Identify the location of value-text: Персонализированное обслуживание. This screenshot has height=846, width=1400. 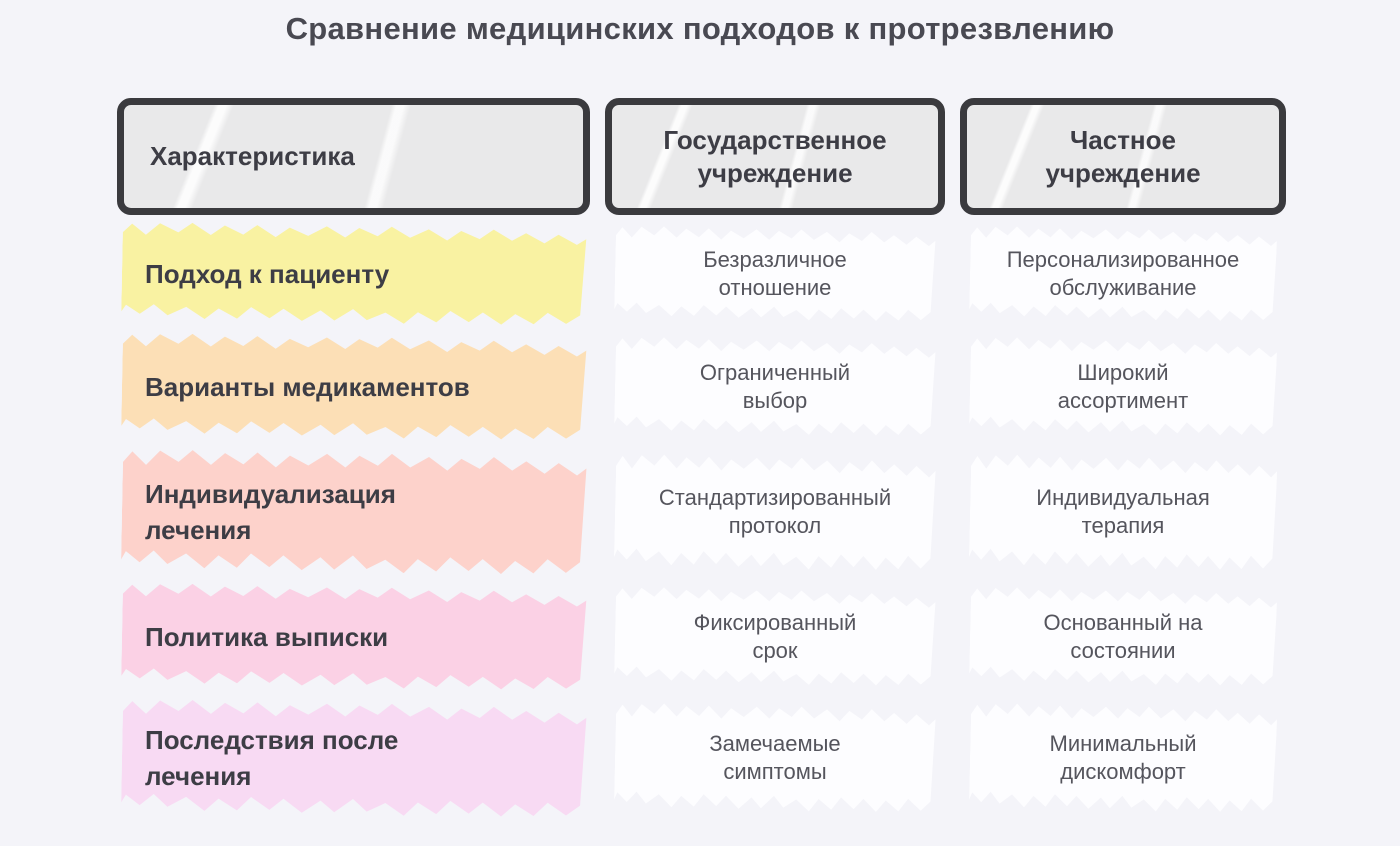
(1123, 273).